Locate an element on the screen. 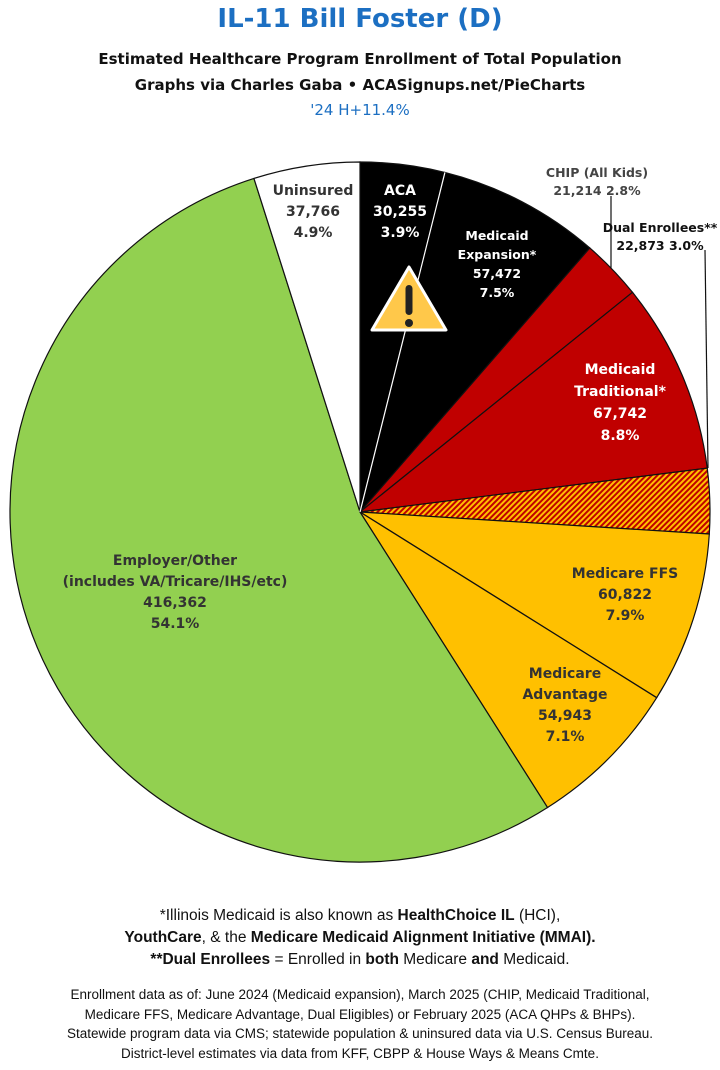 The width and height of the screenshot is (720, 1070). label-medicaid-traditional: Medicaid Traditional* 67,742 8.8% is located at coordinates (620, 403).